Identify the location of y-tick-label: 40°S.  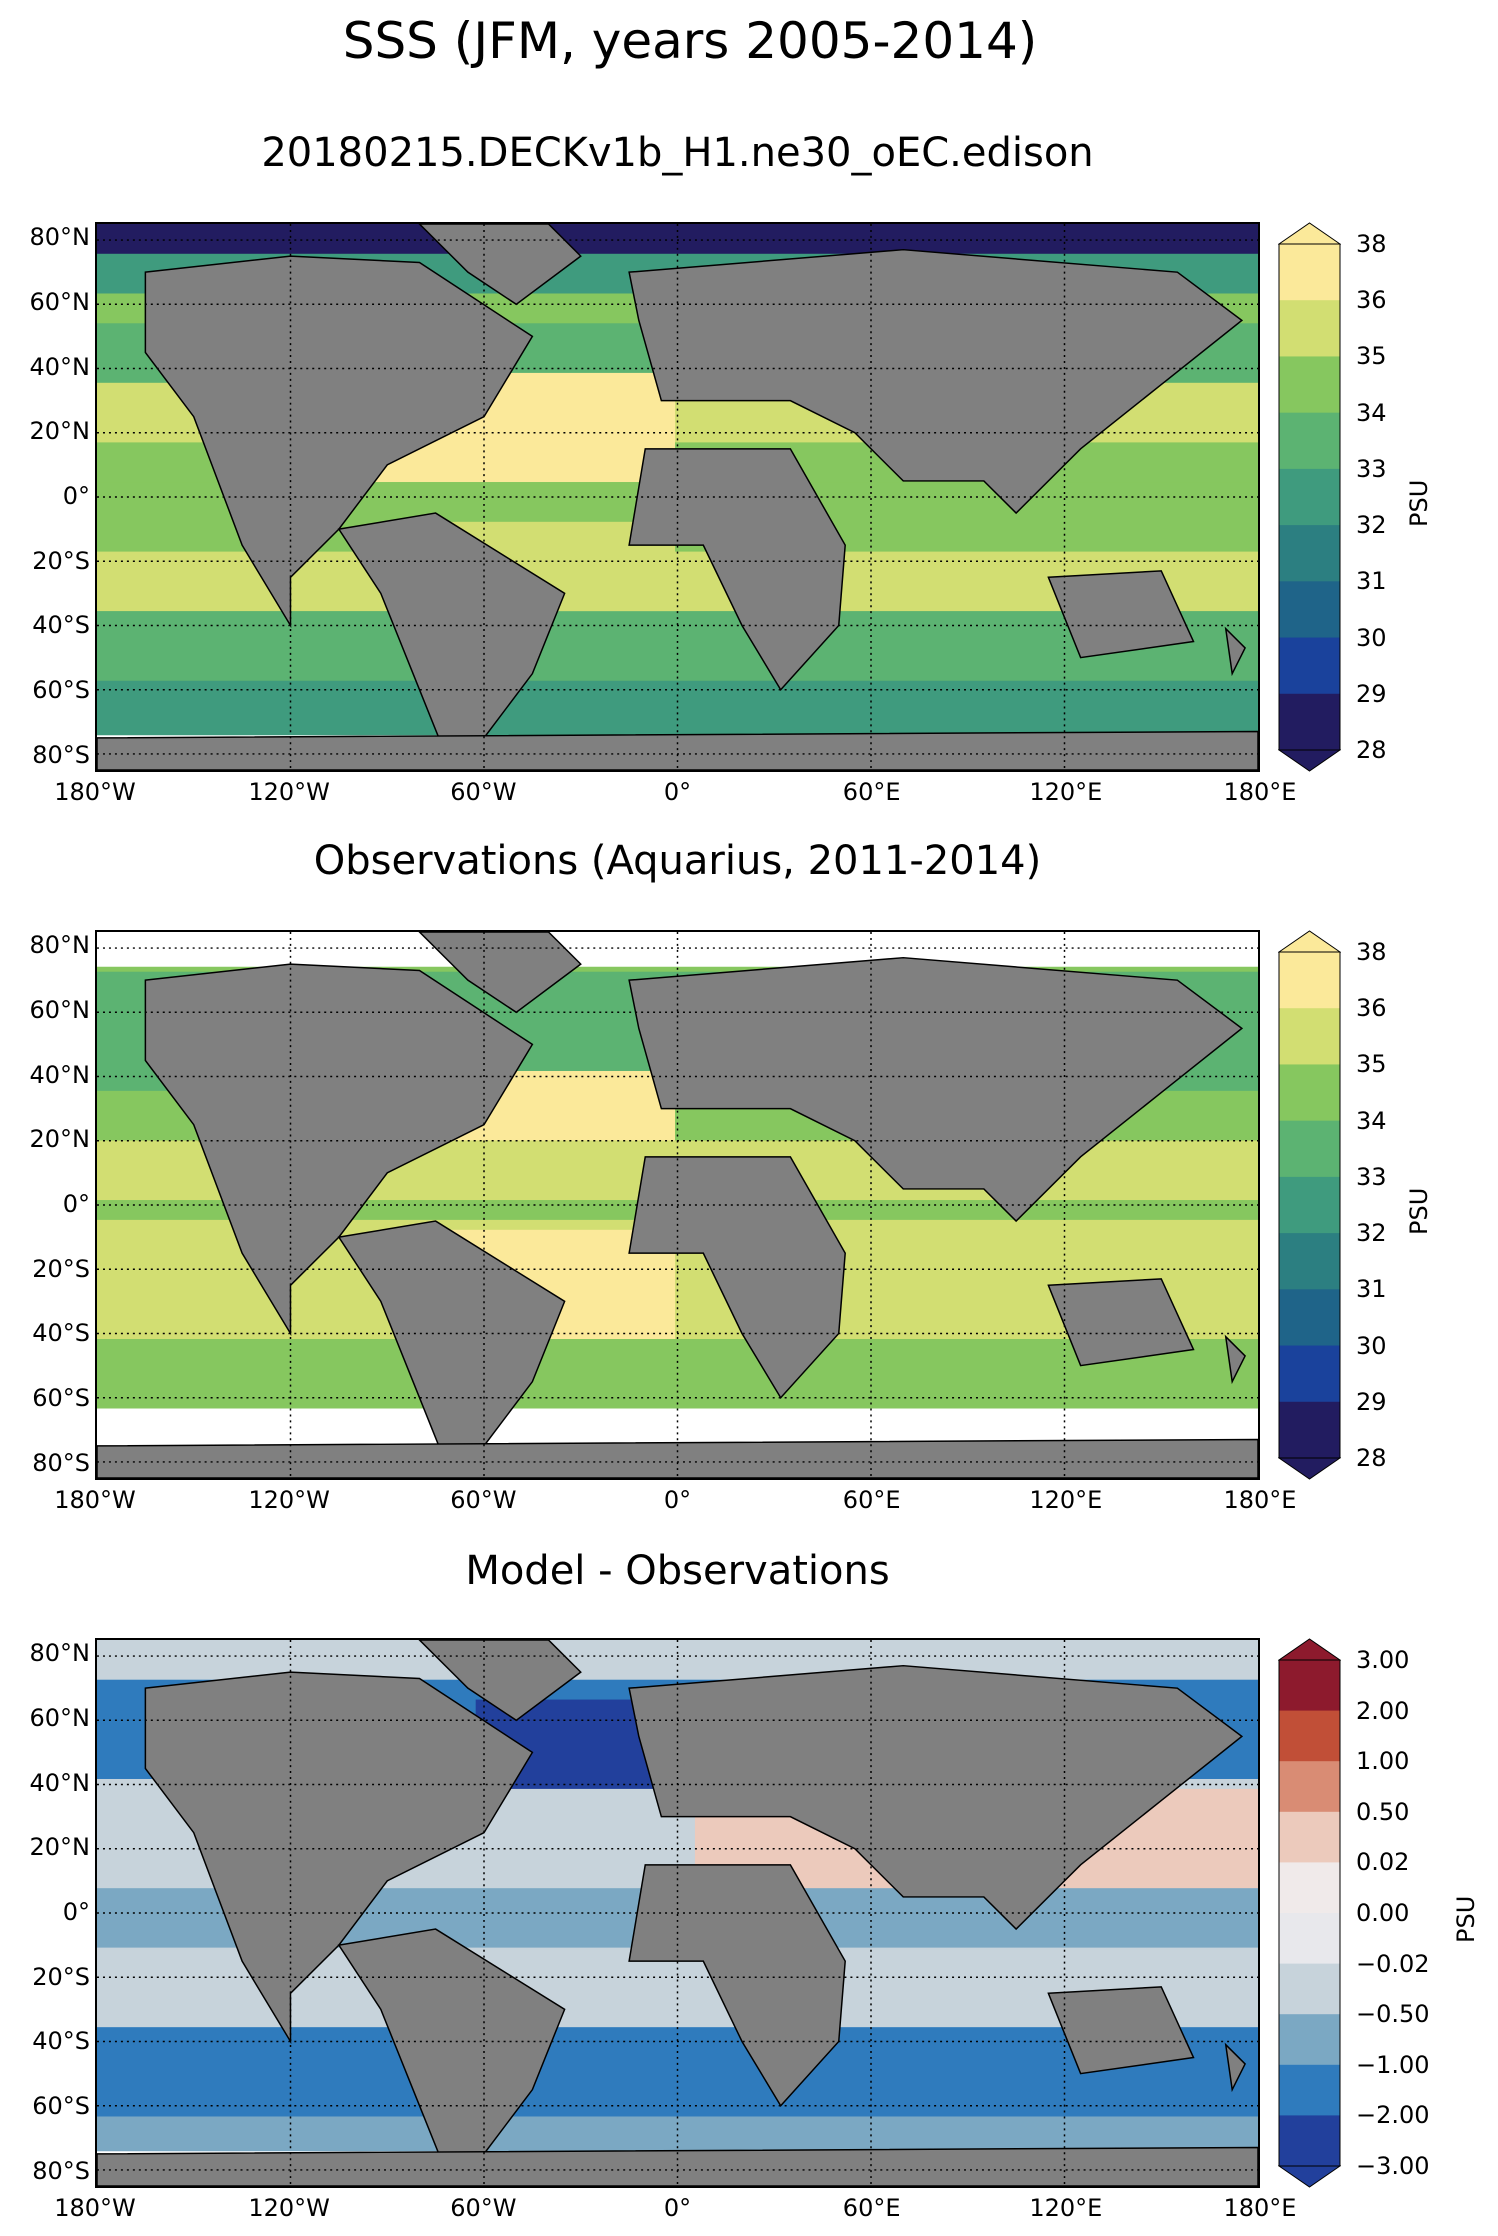
(61, 1333).